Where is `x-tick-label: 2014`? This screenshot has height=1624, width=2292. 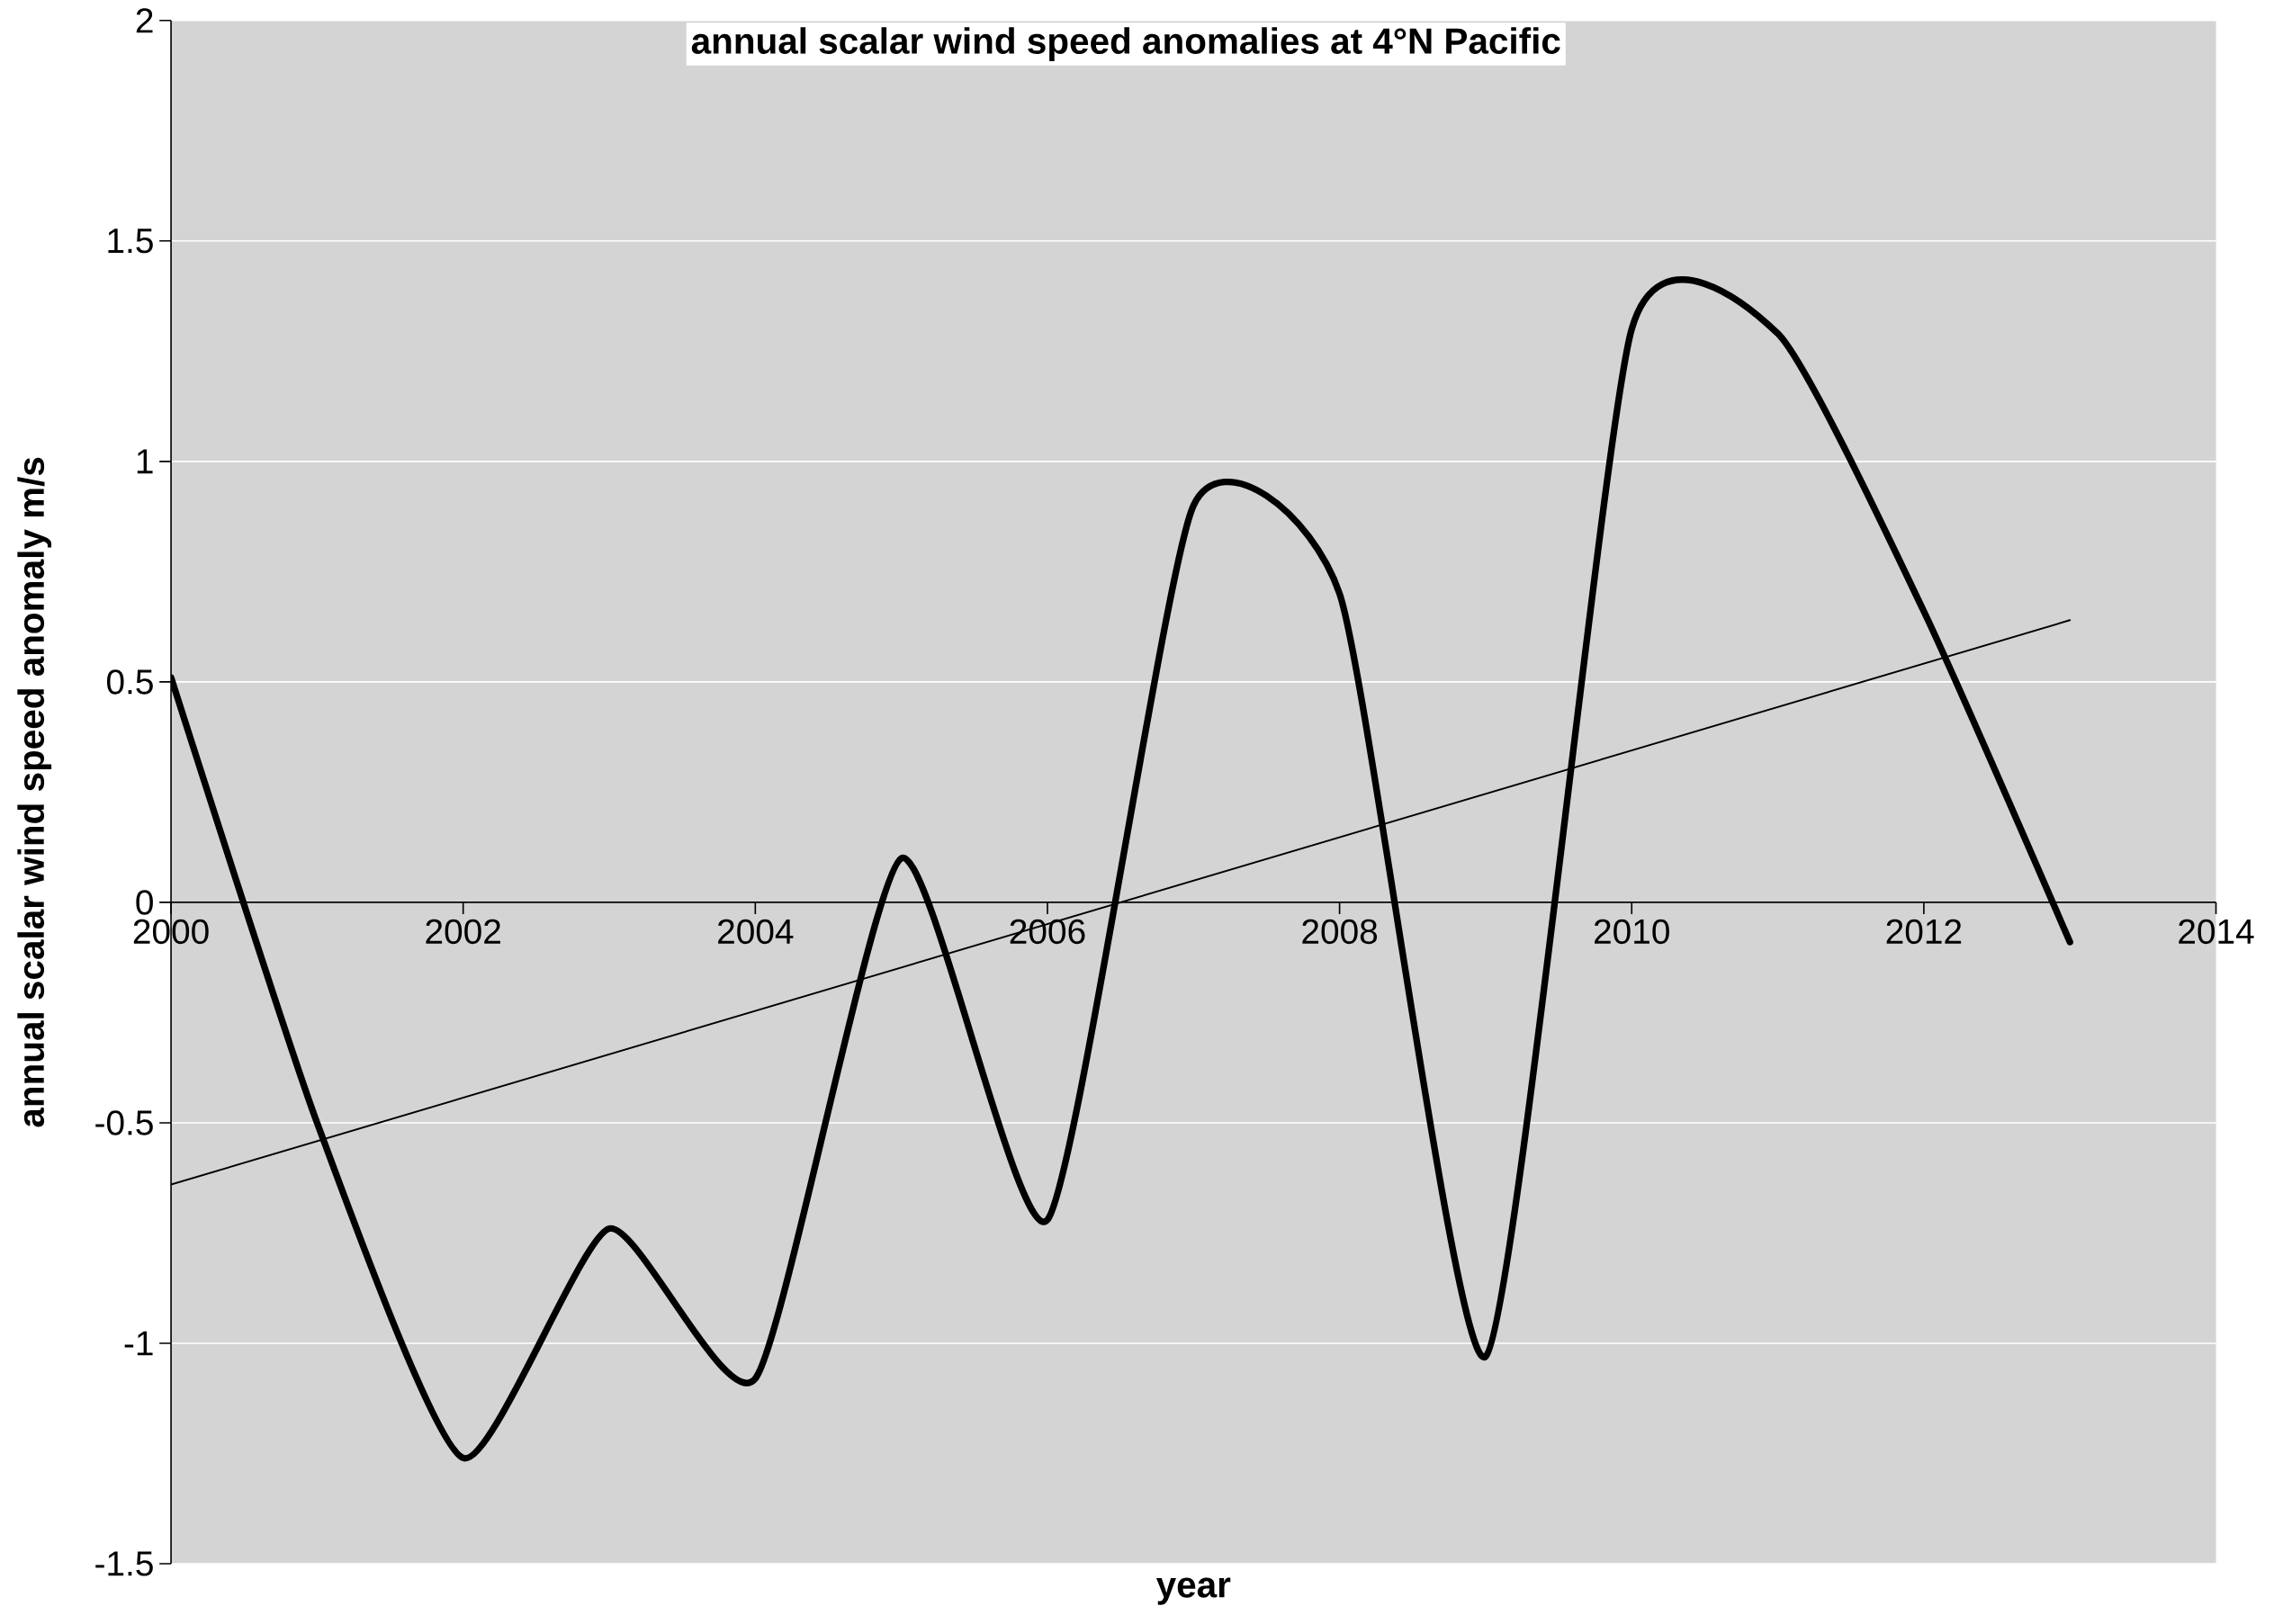
x-tick-label: 2014 is located at coordinates (2216, 932).